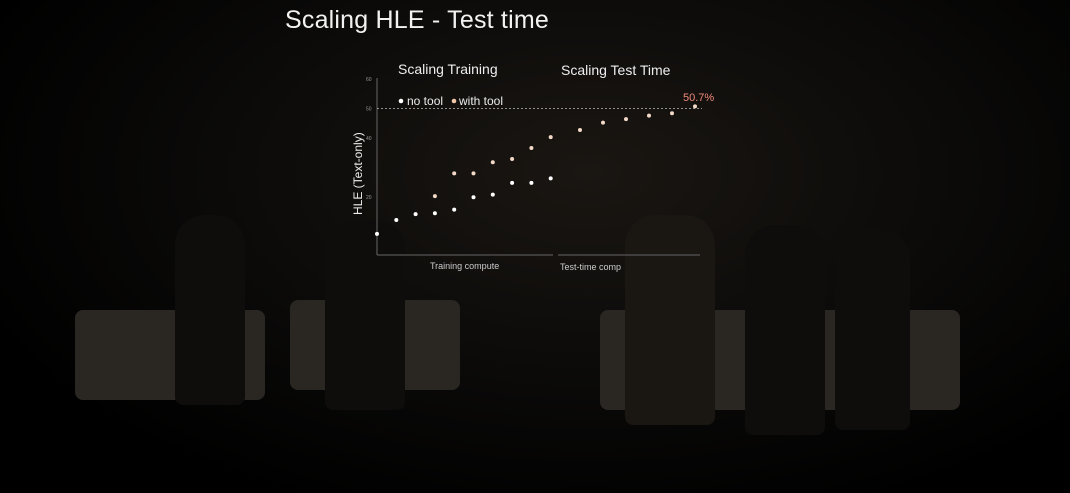 This screenshot has width=1070, height=493. I want to click on section-title-training: Scaling Training, so click(448, 69).